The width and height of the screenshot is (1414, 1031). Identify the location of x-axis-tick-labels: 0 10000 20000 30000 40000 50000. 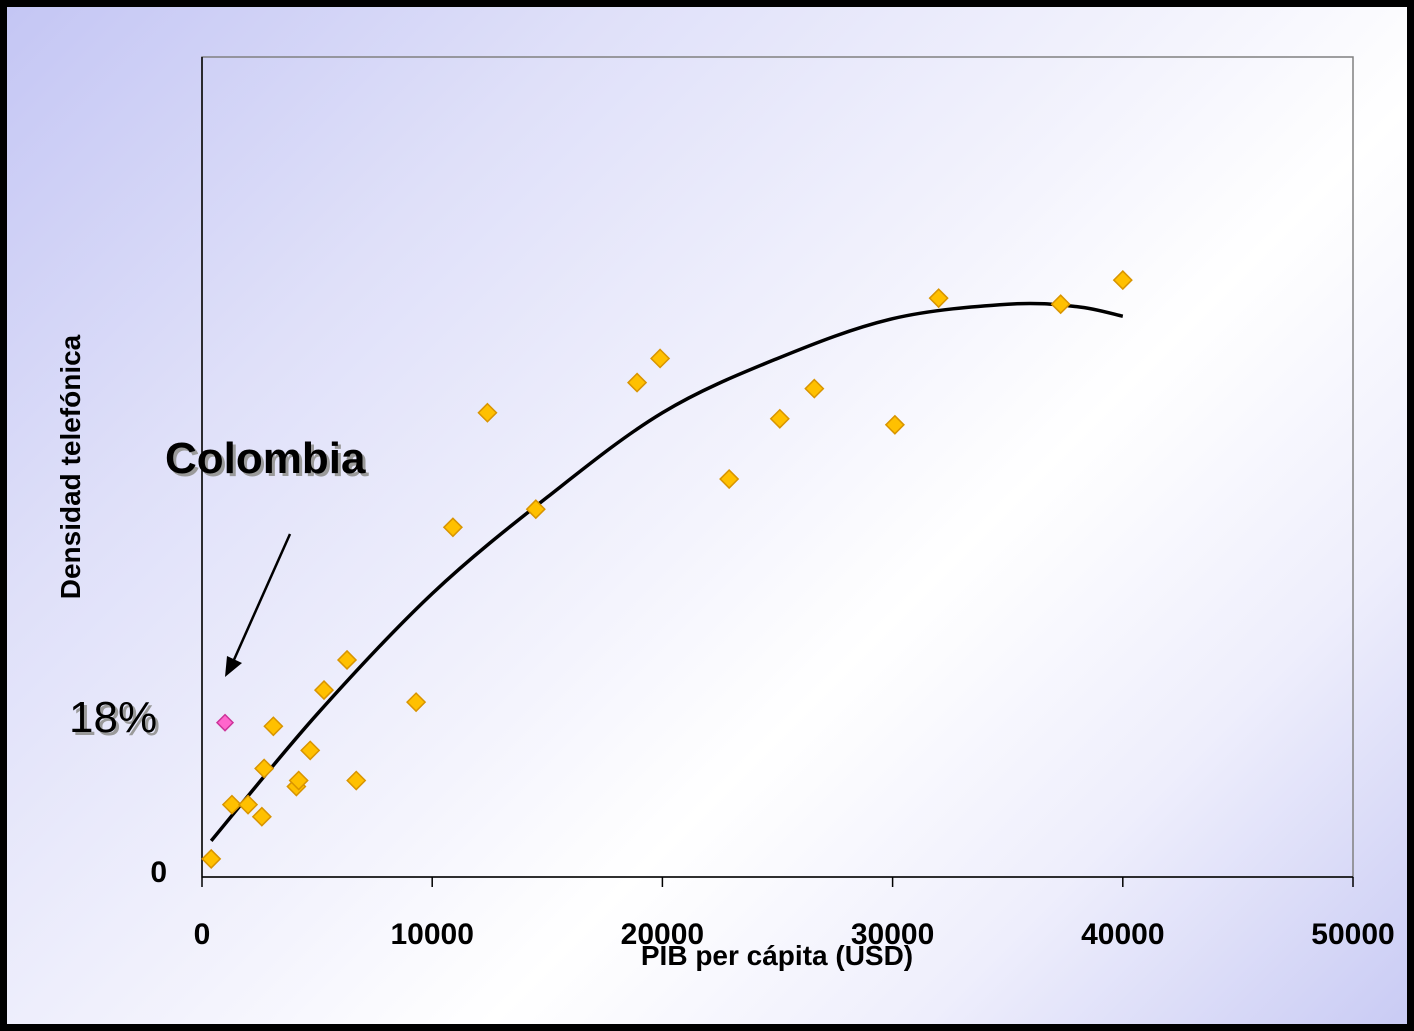
(794, 934).